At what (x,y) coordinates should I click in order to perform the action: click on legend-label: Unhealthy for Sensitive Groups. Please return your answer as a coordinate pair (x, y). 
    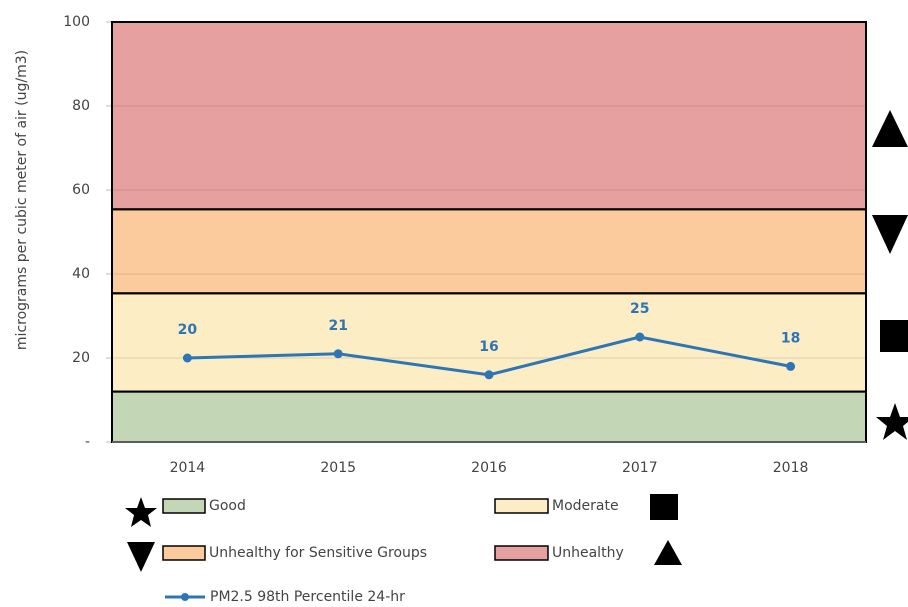
    Looking at the image, I should click on (318, 553).